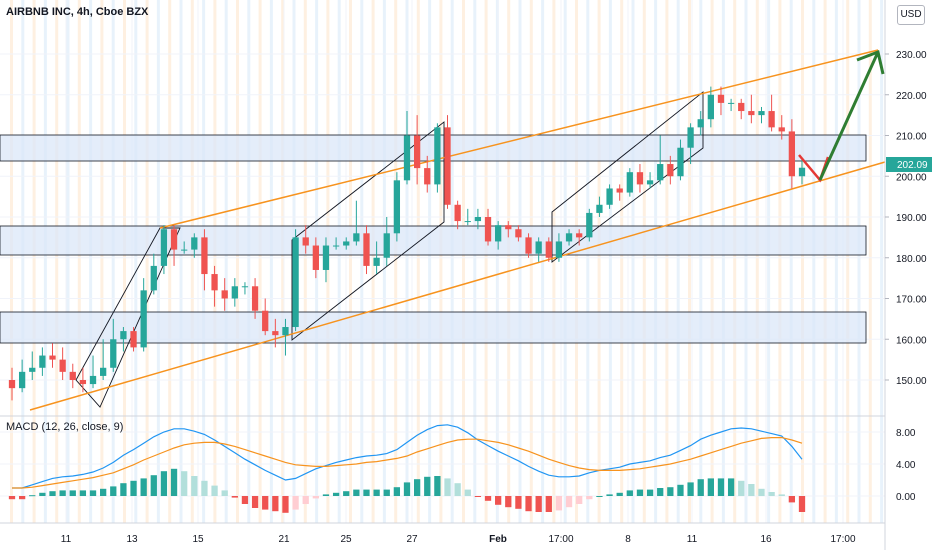 The height and width of the screenshot is (550, 932). Describe the element at coordinates (407, 456) in the screenshot. I see `macd-line` at that location.